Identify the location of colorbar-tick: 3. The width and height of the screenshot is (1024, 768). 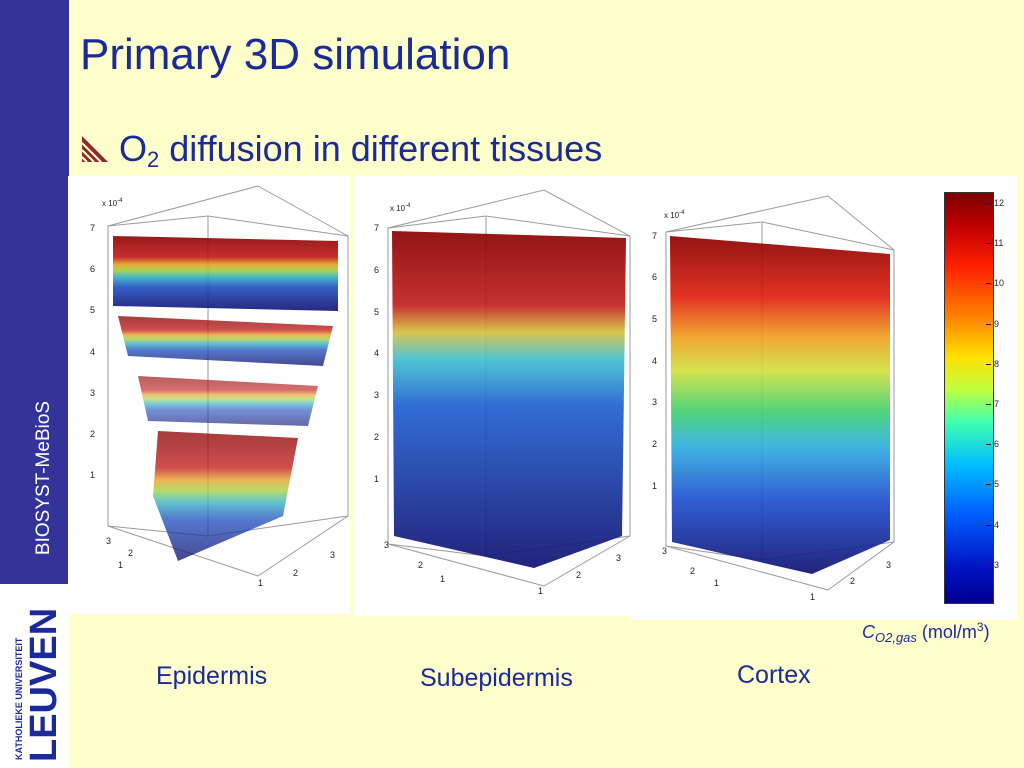
(992, 564).